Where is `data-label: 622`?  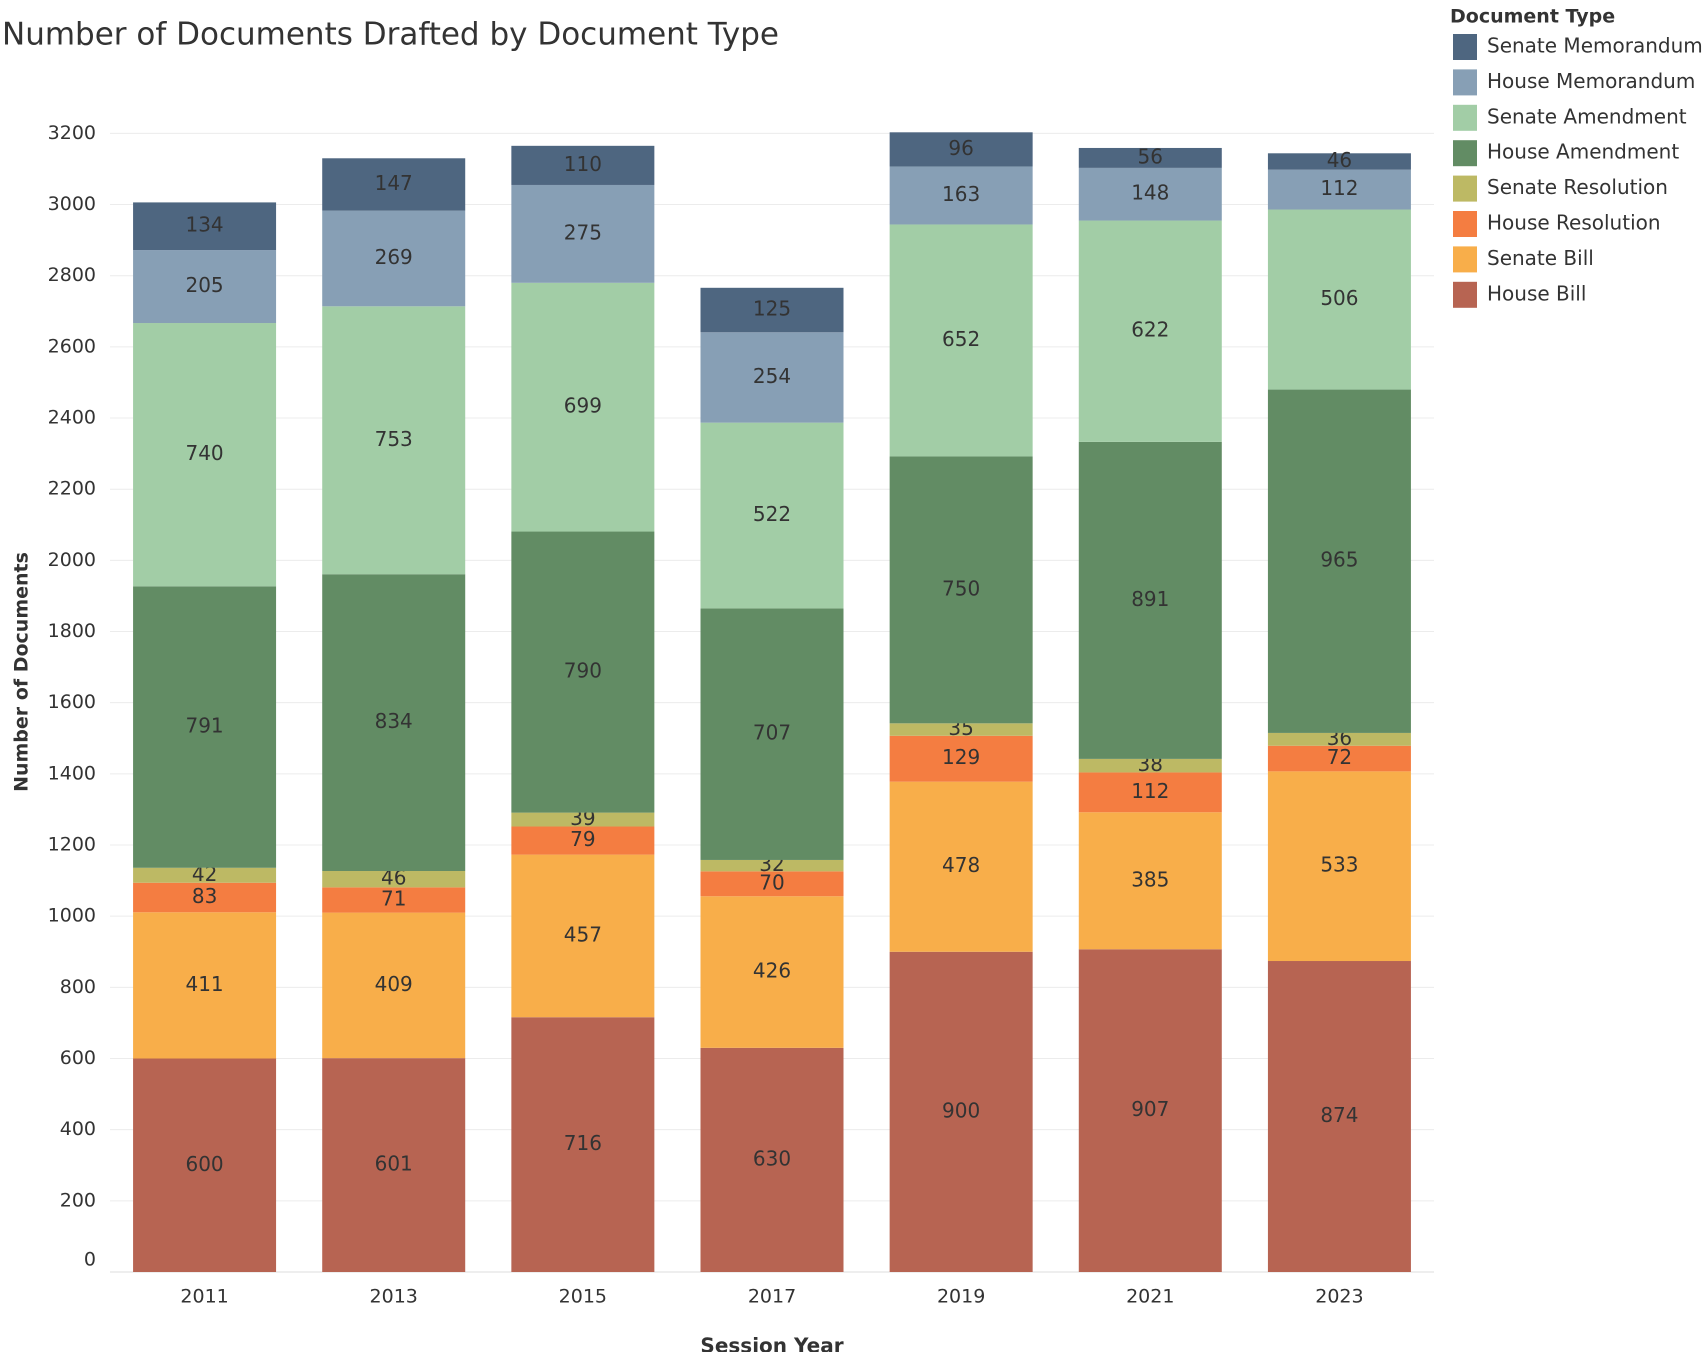 data-label: 622 is located at coordinates (1150, 330).